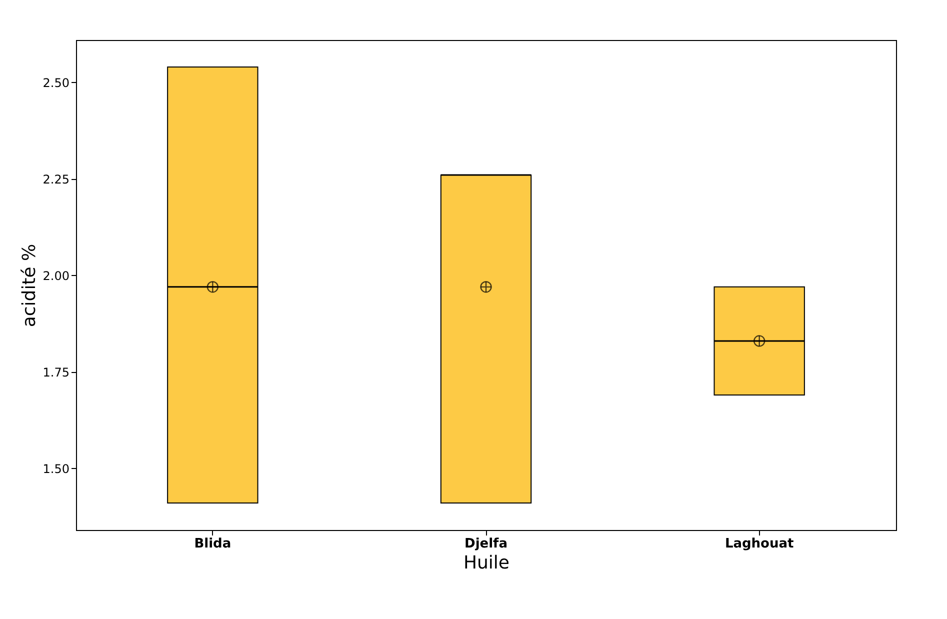 Image resolution: width=947 pixels, height=619 pixels. I want to click on x-tick-label: Blida, so click(213, 544).